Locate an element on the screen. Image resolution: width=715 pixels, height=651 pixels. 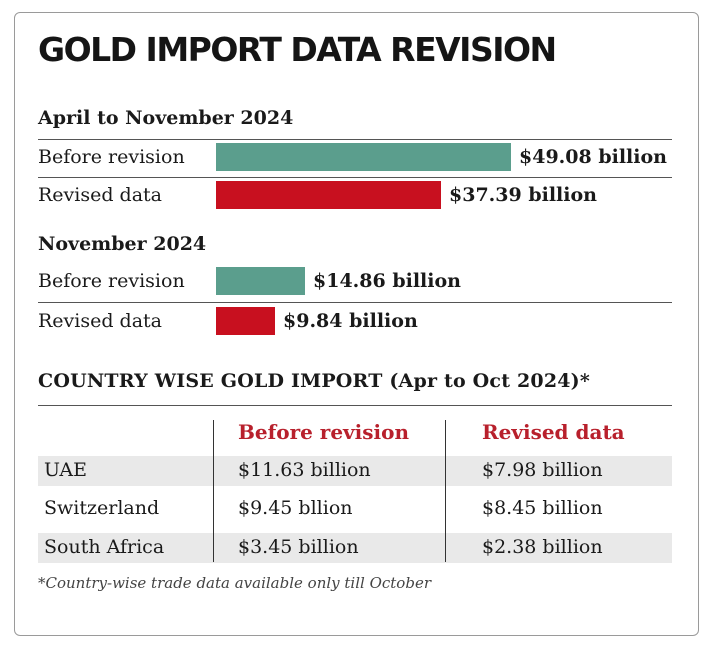
bar-nov-revised is located at coordinates (245, 321).